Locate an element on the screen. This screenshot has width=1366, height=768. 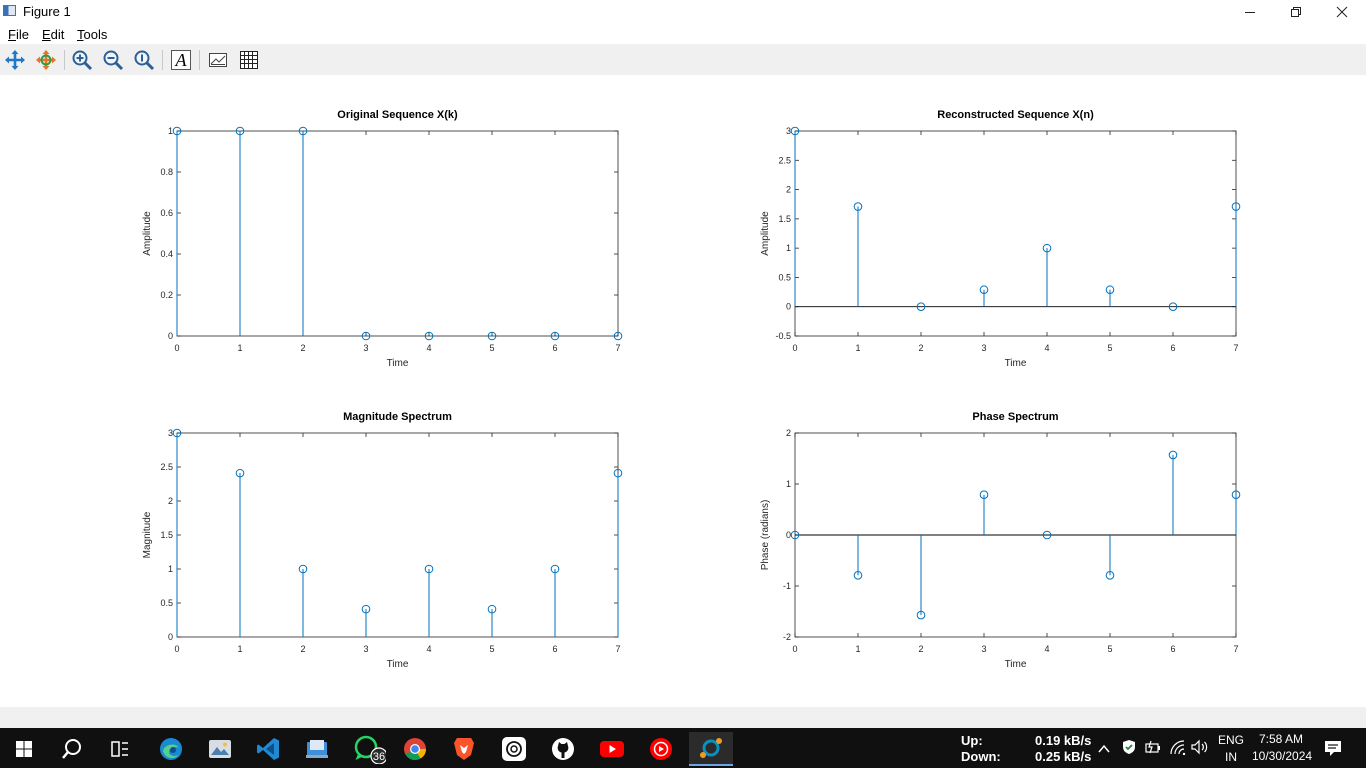
zoom-out-button is located at coordinates (113, 60).